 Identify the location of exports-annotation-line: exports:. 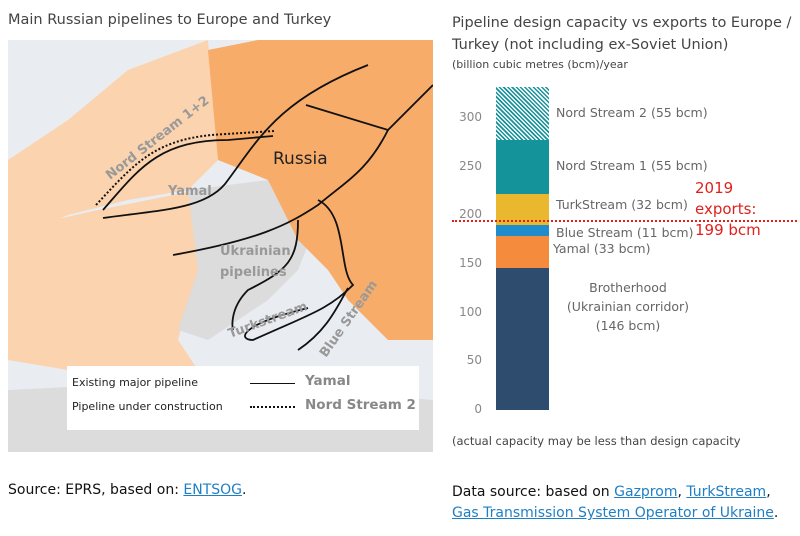
(726, 209).